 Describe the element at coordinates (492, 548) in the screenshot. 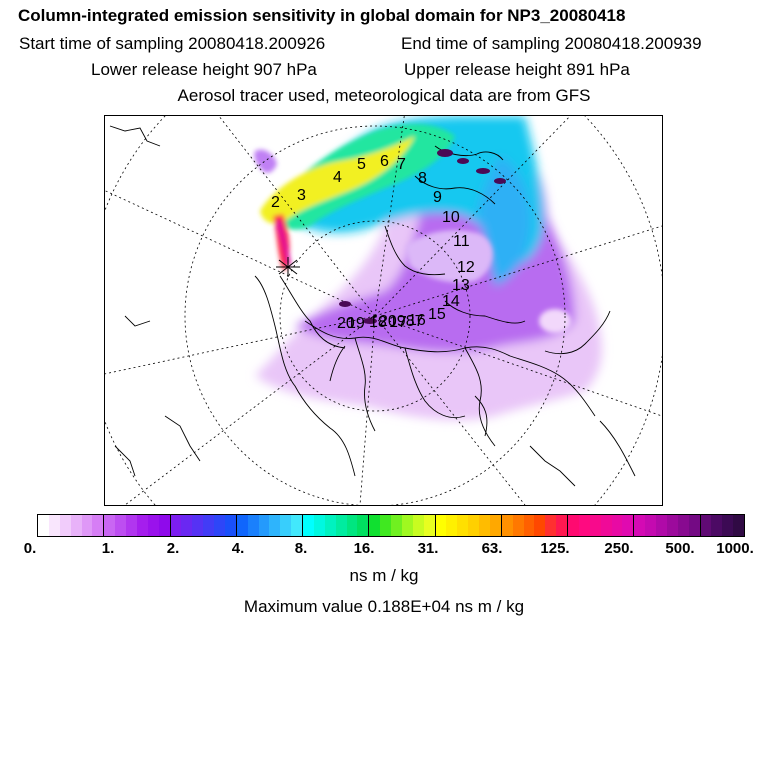

I see `colorbar-tick-7: 63.` at that location.